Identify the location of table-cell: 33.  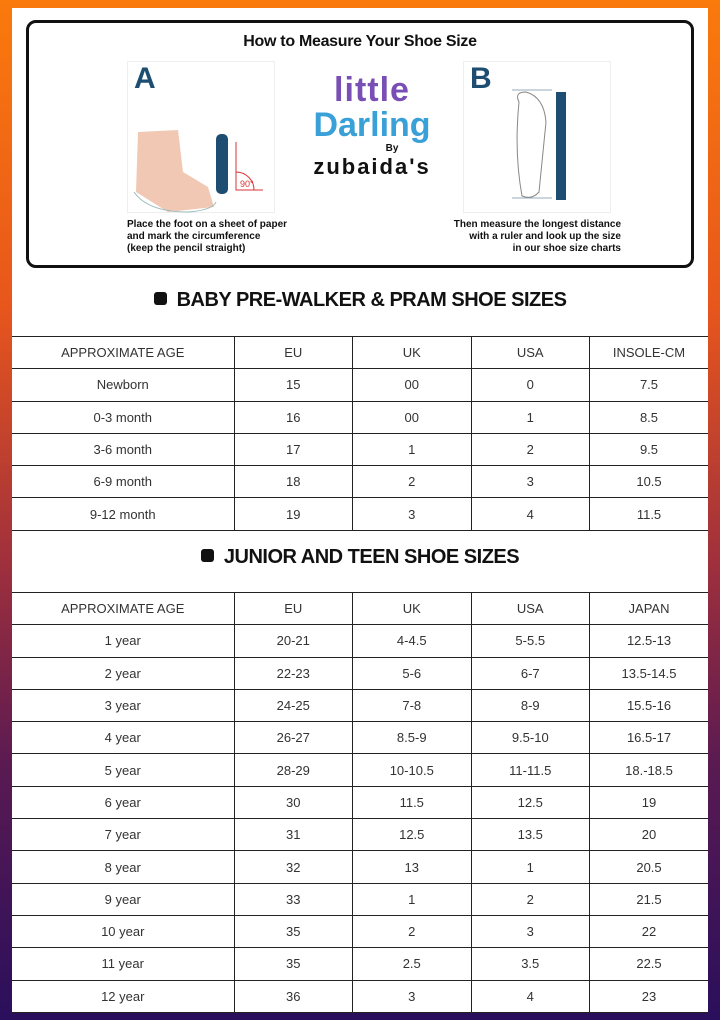
(293, 899).